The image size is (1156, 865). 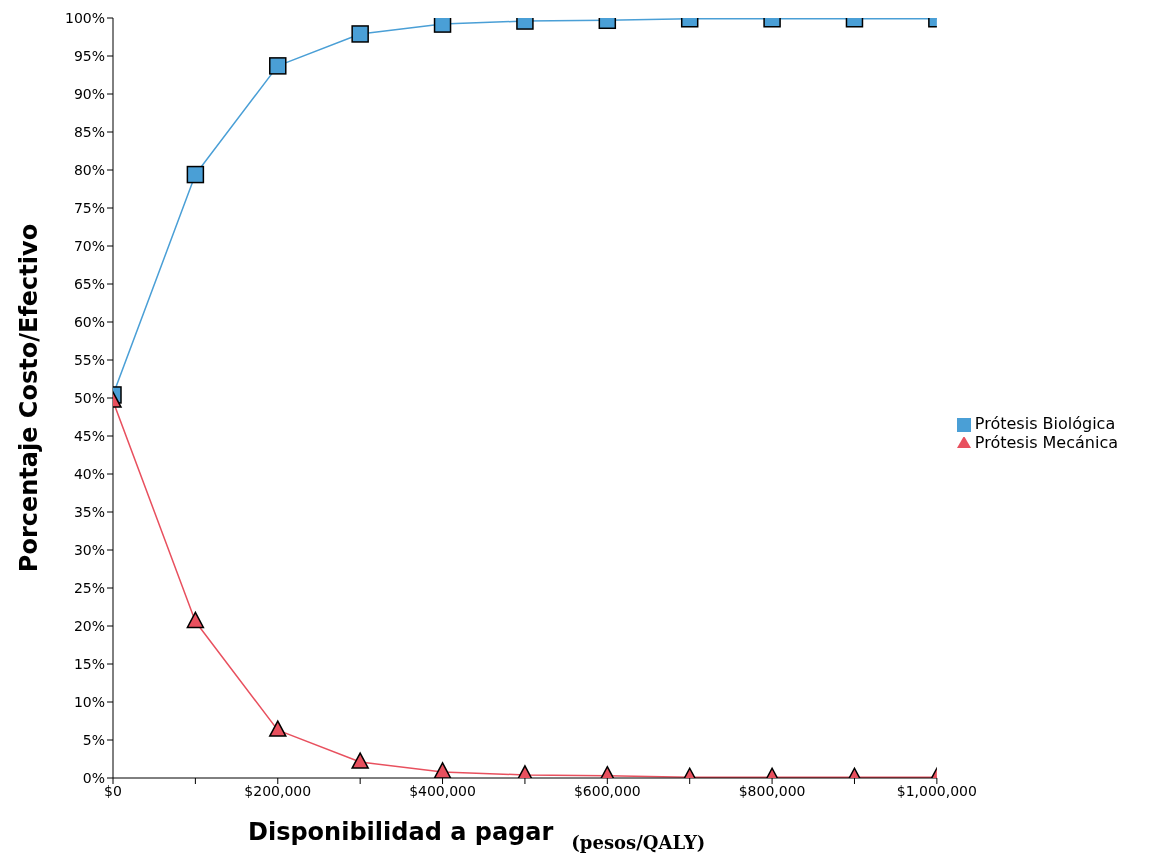 I want to click on text: (pesos/QALY), so click(x=638, y=842).